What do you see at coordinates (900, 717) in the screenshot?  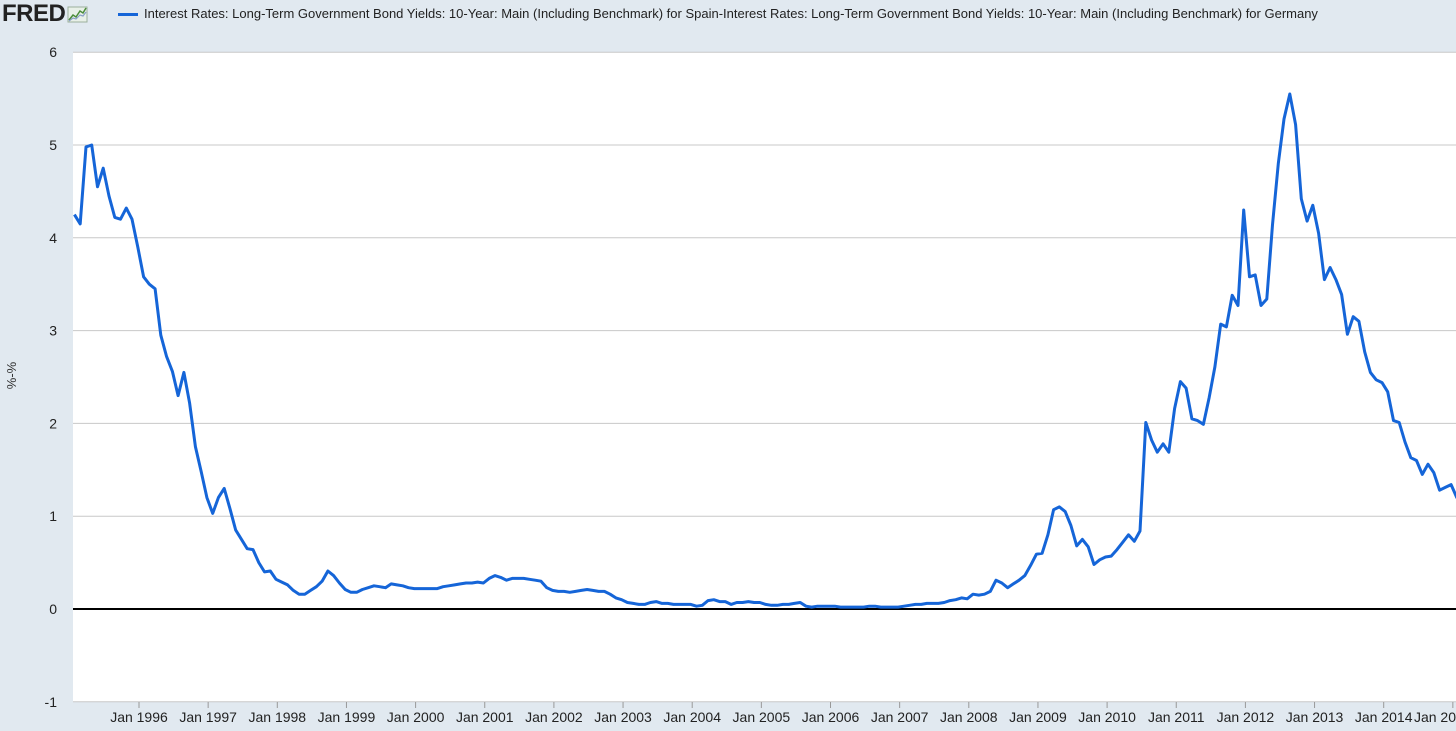 I see `x-tick-label: Jan 2007` at bounding box center [900, 717].